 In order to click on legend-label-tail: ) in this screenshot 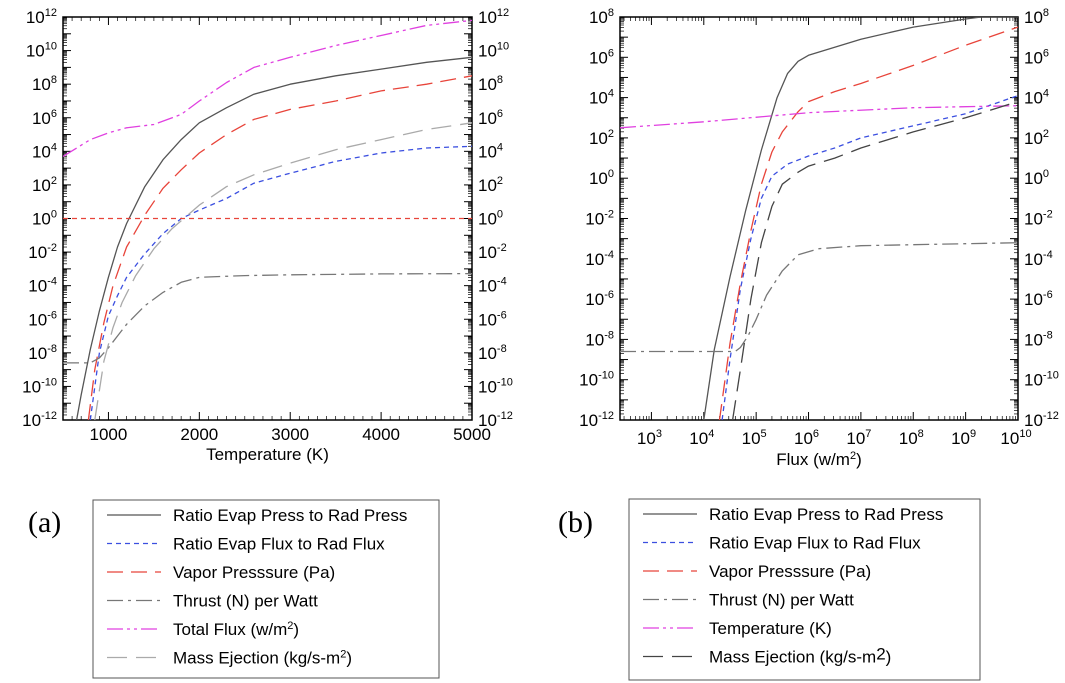, I will do `click(296, 629)`.